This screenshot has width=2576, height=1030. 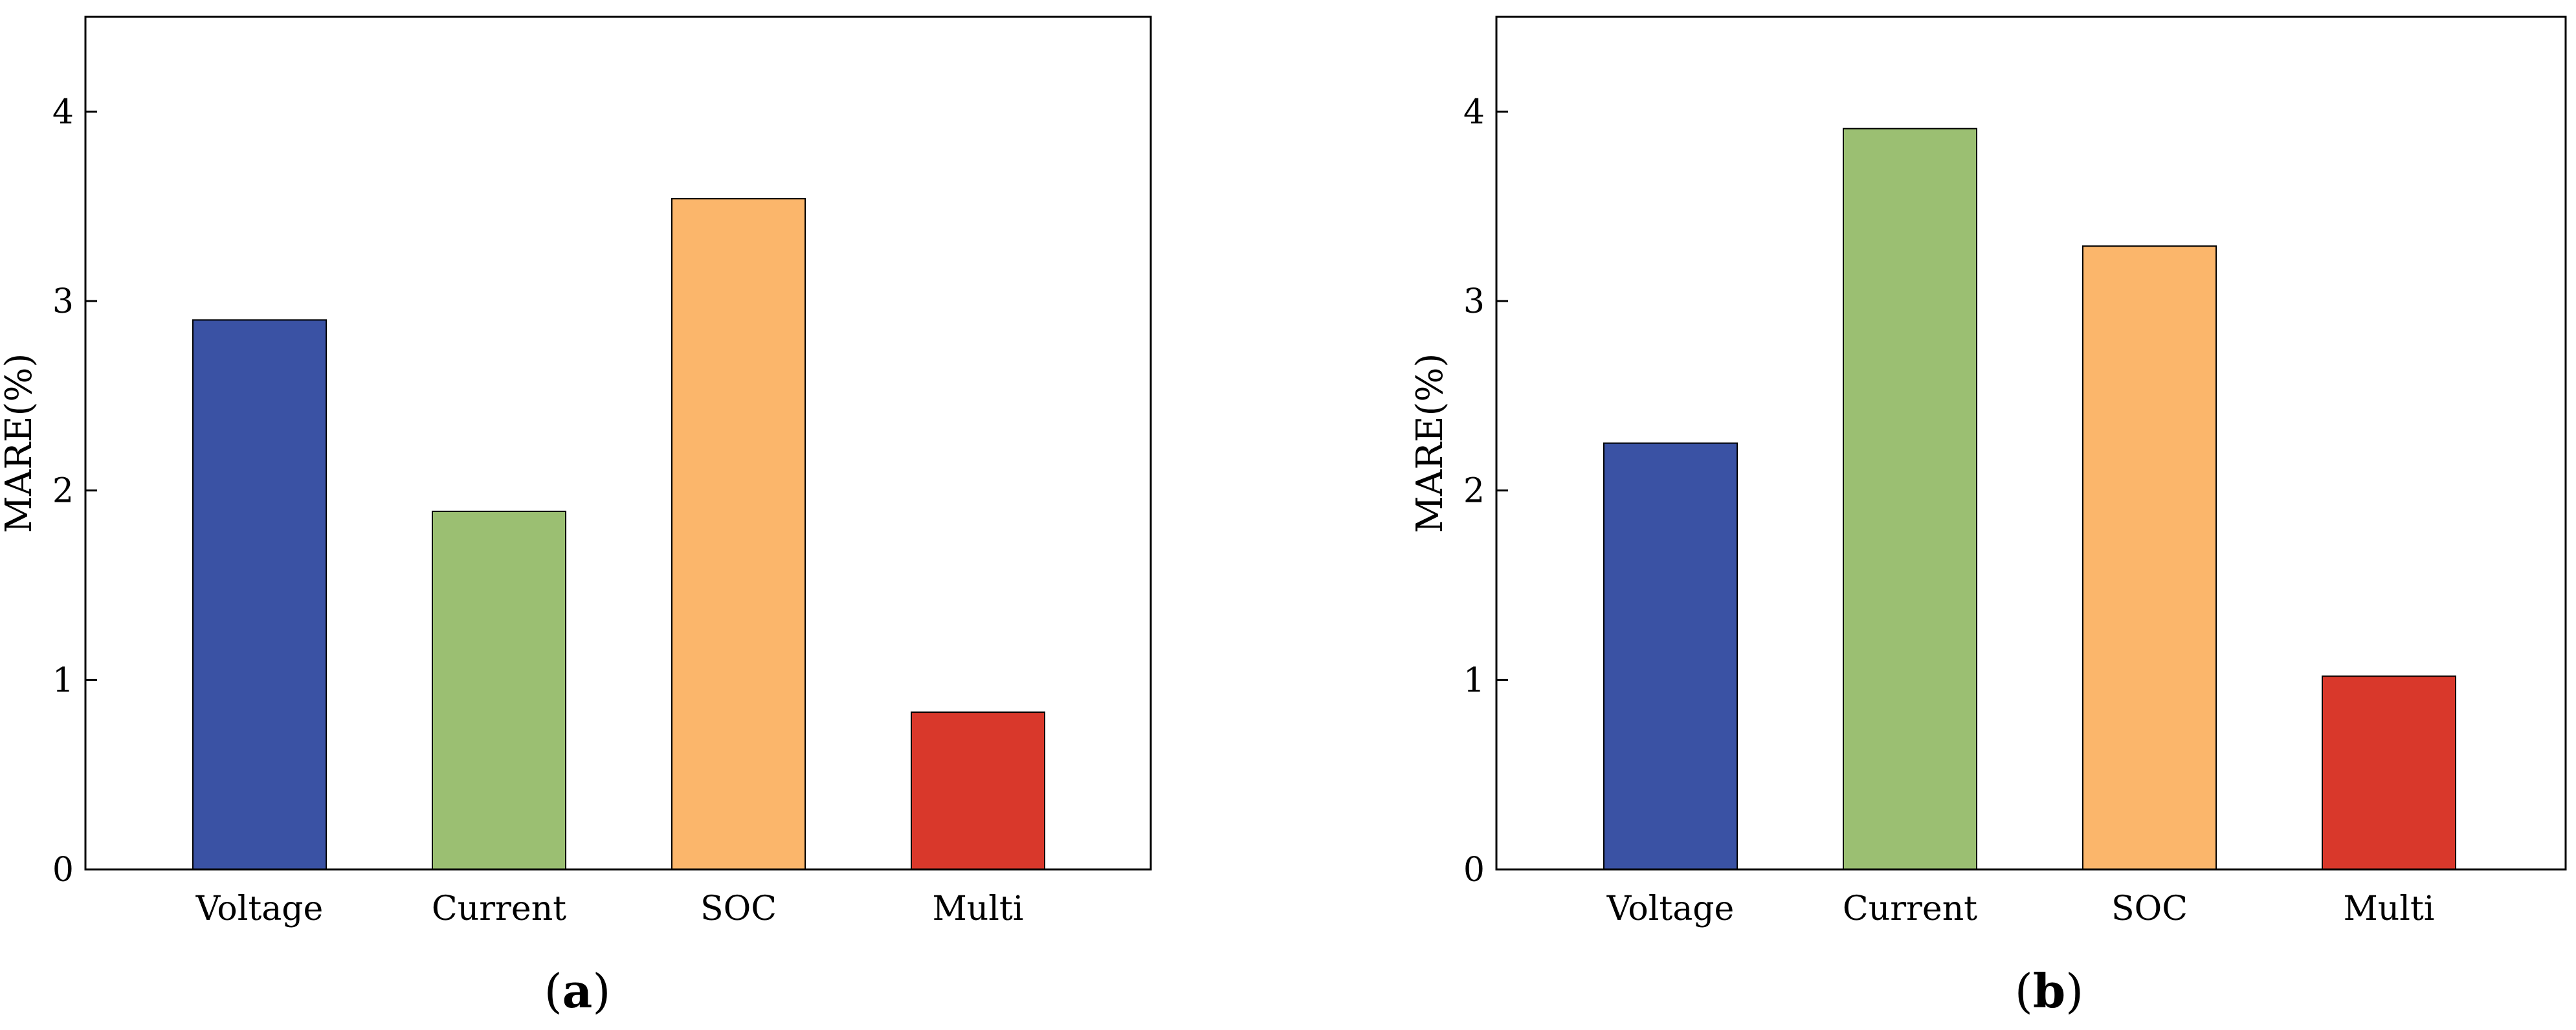 What do you see at coordinates (2049, 990) in the screenshot?
I see `panel-label: (b)` at bounding box center [2049, 990].